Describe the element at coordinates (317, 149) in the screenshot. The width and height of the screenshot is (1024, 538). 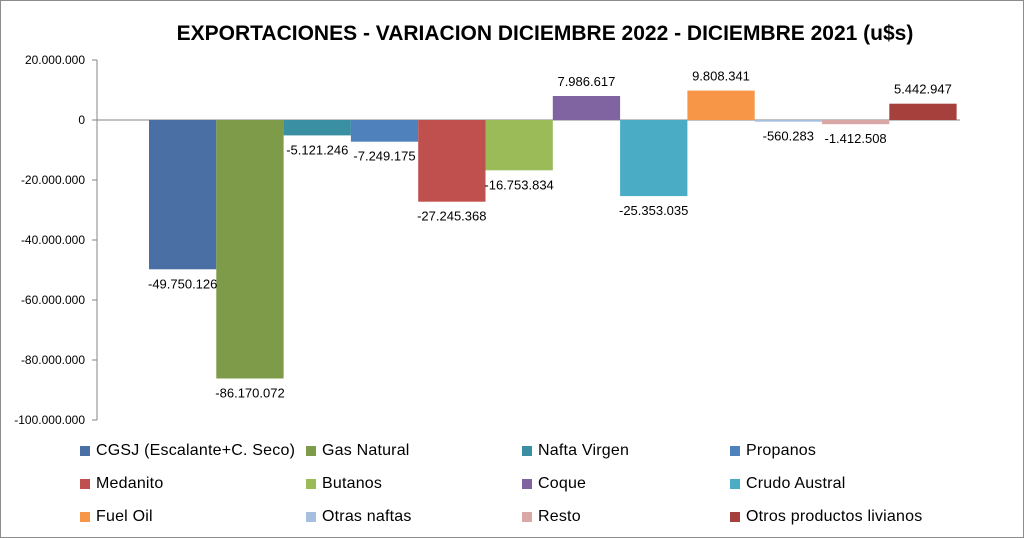
I see `data-label: -5.121.246` at that location.